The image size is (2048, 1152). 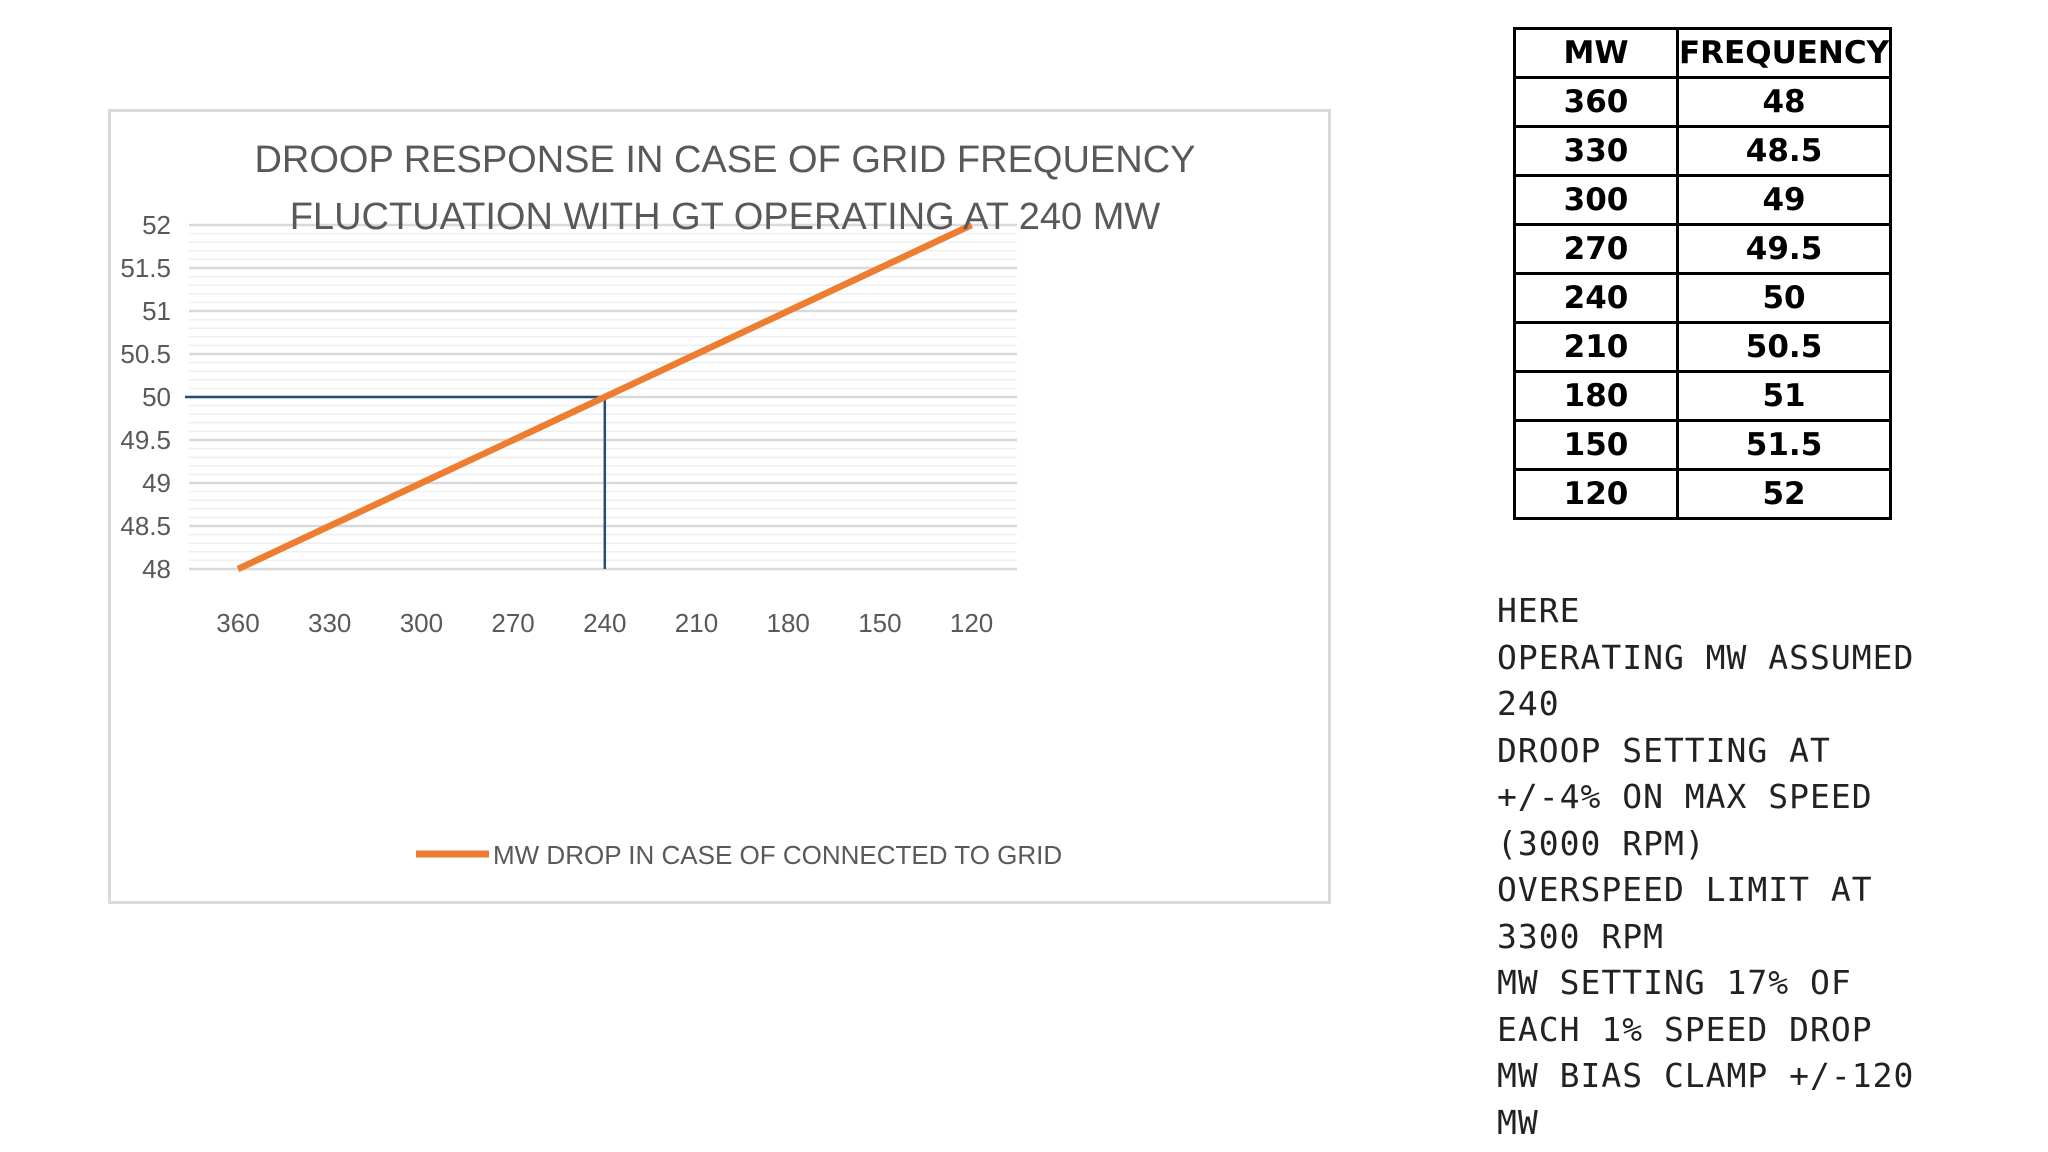 I want to click on cell-mw: 300, so click(x=1596, y=200).